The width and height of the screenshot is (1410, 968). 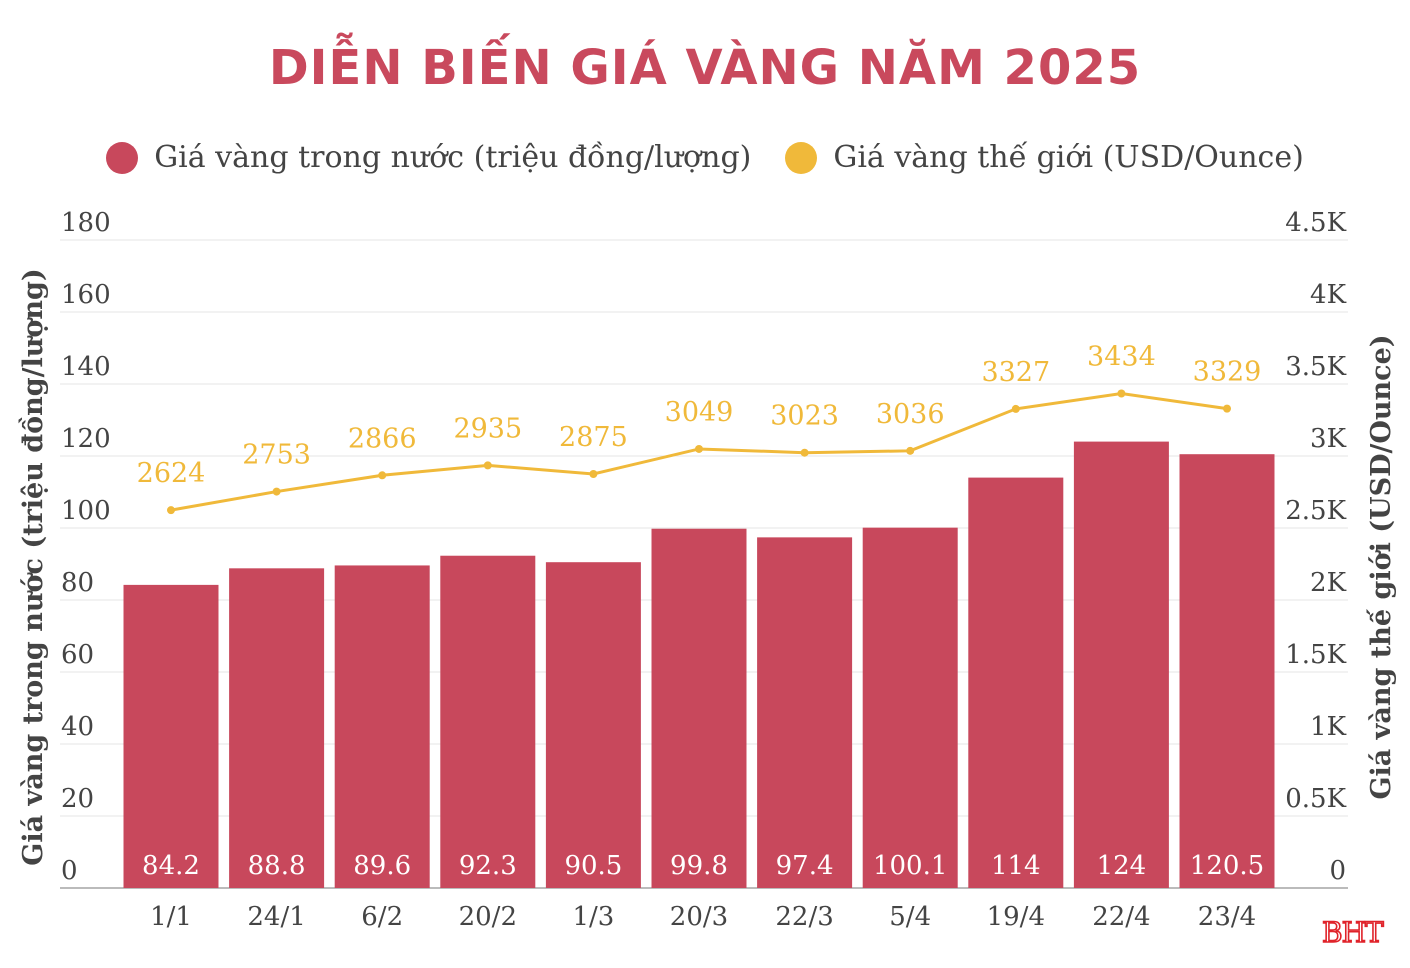 What do you see at coordinates (1328, 295) in the screenshot?
I see `y-tick-right: 4K` at bounding box center [1328, 295].